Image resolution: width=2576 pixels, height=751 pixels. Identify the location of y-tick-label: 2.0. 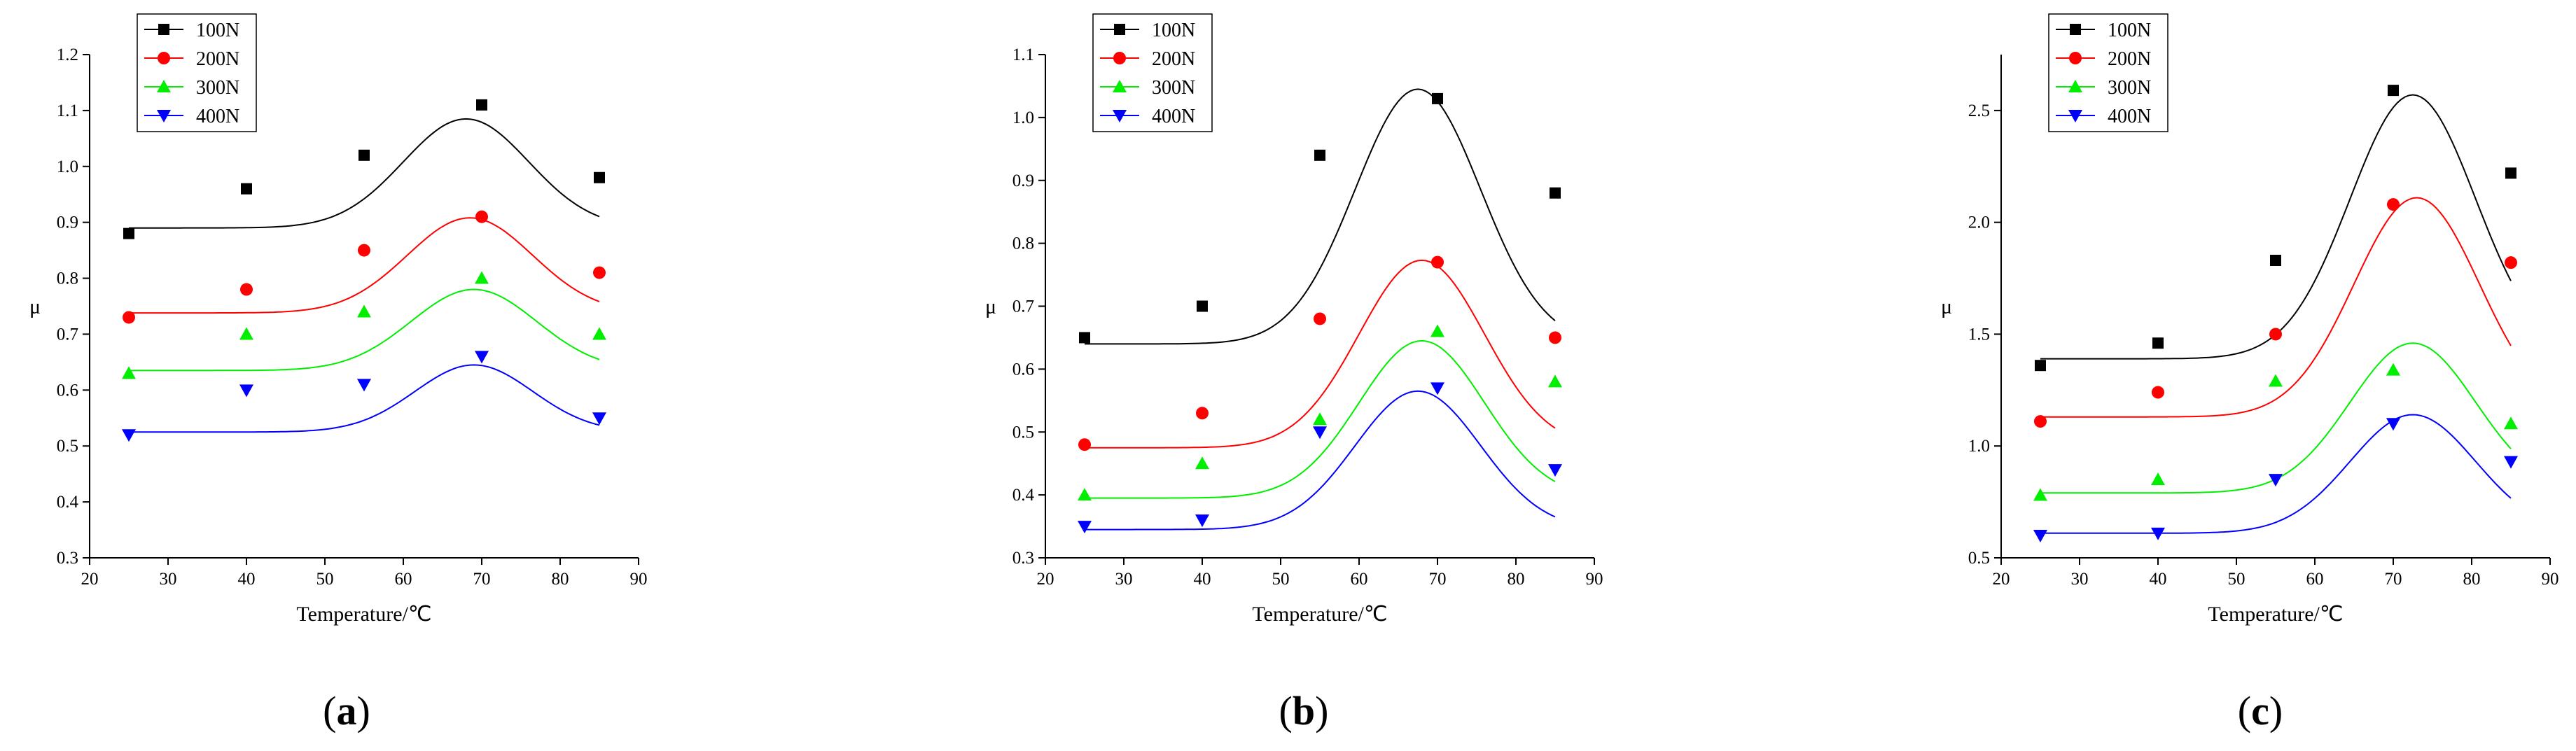
(1979, 223).